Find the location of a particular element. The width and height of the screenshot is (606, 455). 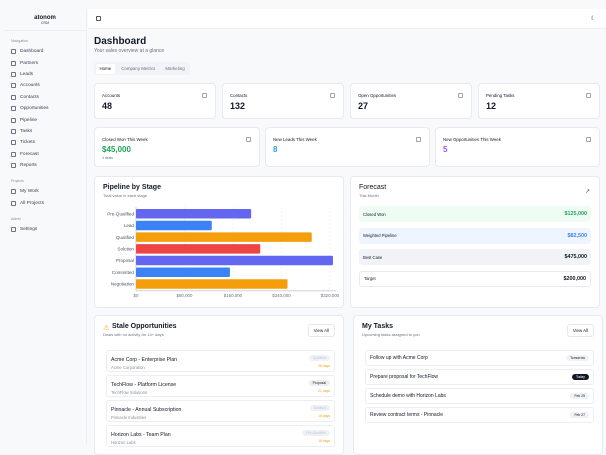

sidebar-item-partners: Partners is located at coordinates (45, 62).